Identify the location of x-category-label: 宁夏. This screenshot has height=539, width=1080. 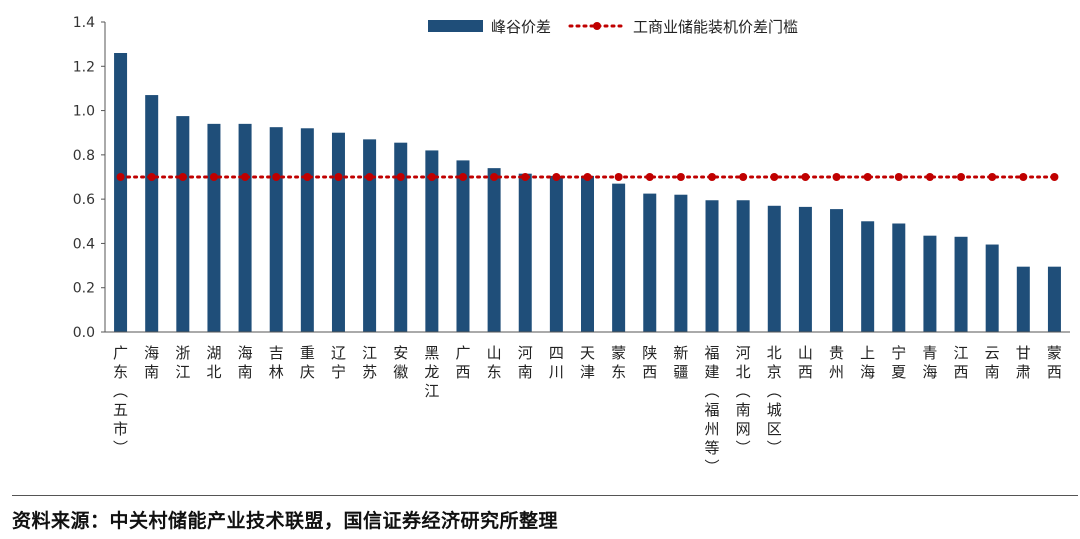
(898, 362).